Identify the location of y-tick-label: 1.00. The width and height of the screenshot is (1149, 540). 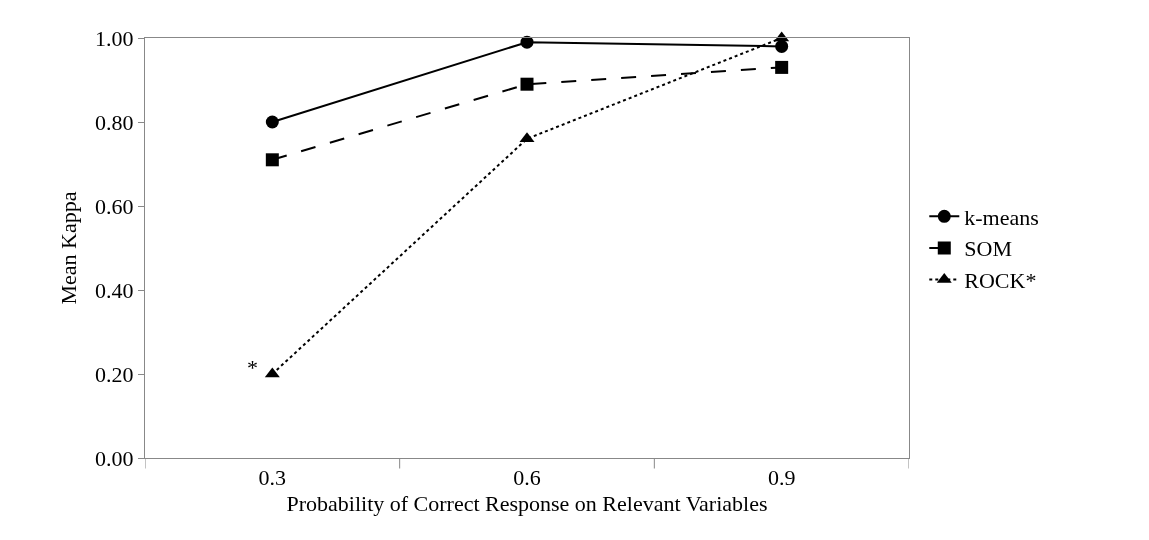
(114, 38).